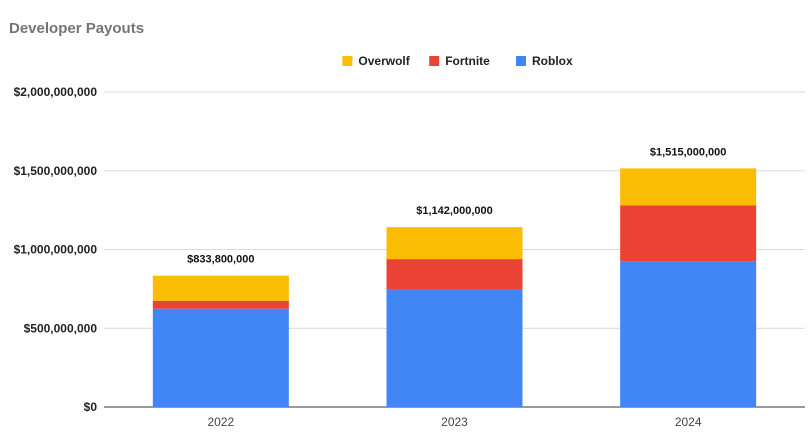 This screenshot has height=448, width=812. What do you see at coordinates (454, 243) in the screenshot?
I see `bar-overwolf-2023` at bounding box center [454, 243].